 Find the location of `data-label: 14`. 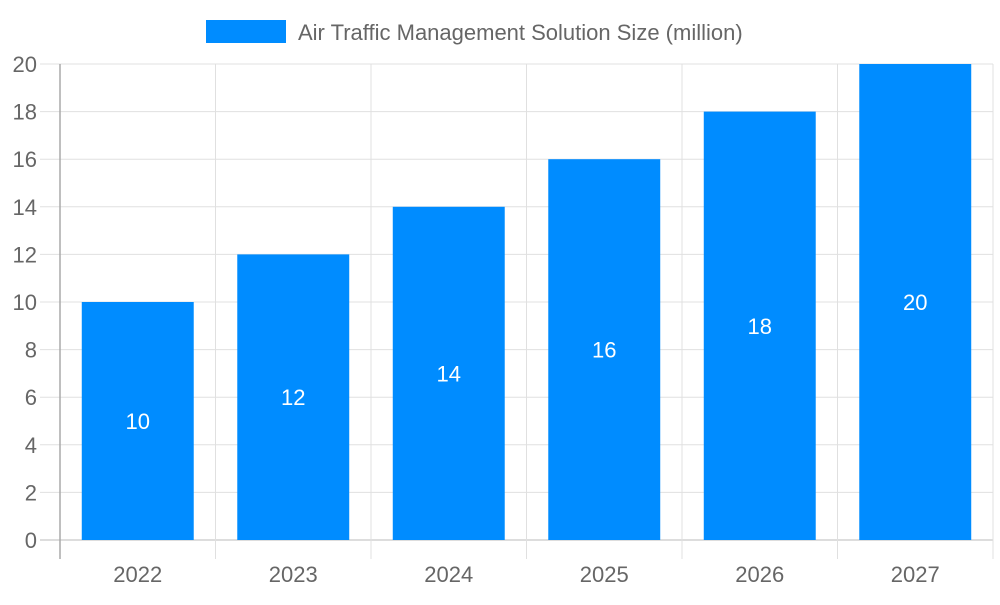

data-label: 14 is located at coordinates (449, 373).